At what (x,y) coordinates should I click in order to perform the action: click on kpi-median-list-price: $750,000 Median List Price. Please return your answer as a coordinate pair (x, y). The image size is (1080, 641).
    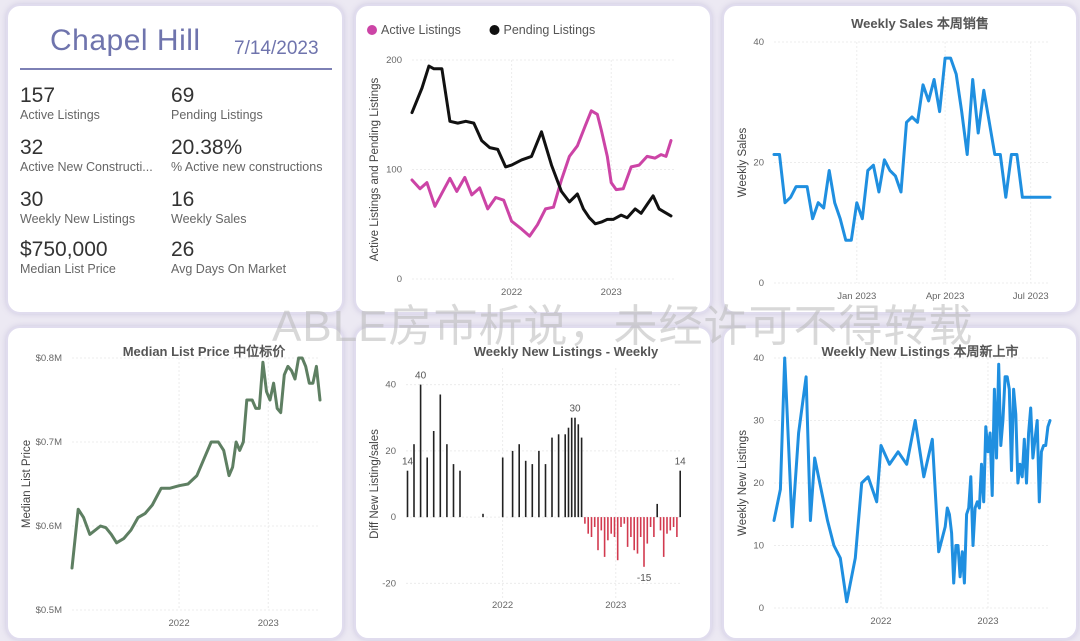
    Looking at the image, I should click on (90, 257).